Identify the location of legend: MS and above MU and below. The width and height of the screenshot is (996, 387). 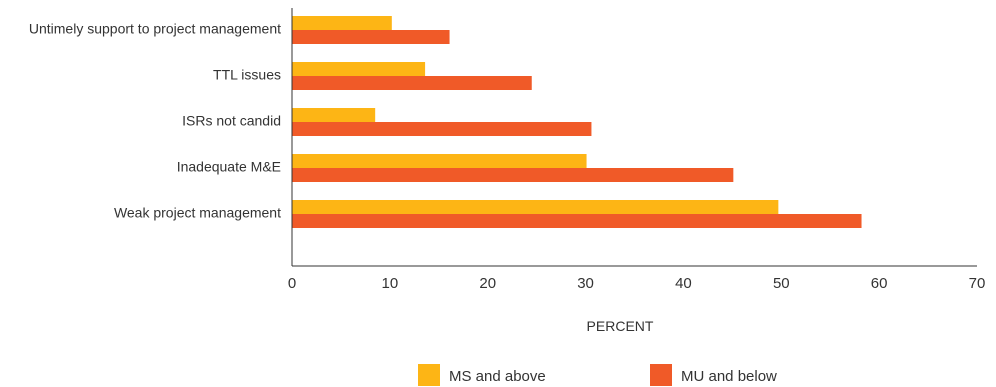
(597, 375).